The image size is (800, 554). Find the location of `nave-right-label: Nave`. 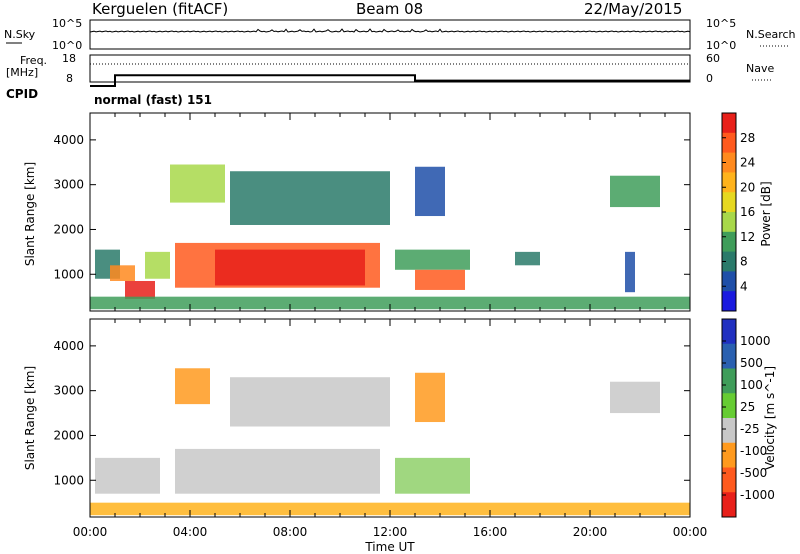

nave-right-label: Nave is located at coordinates (760, 68).